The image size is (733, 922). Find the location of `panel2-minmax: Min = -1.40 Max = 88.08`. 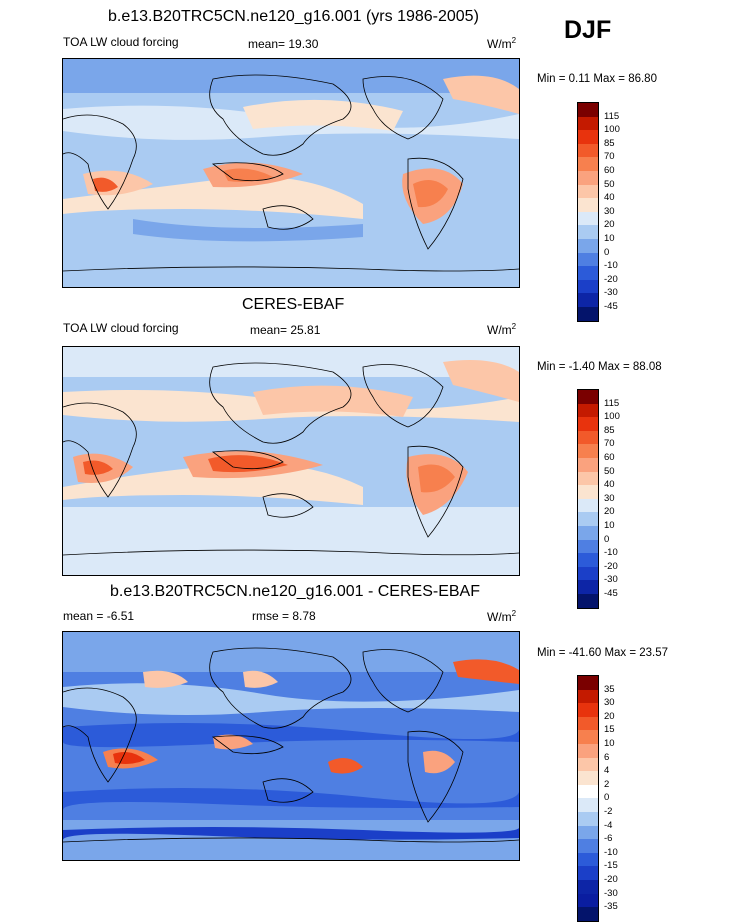

panel2-minmax: Min = -1.40 Max = 88.08 is located at coordinates (599, 367).